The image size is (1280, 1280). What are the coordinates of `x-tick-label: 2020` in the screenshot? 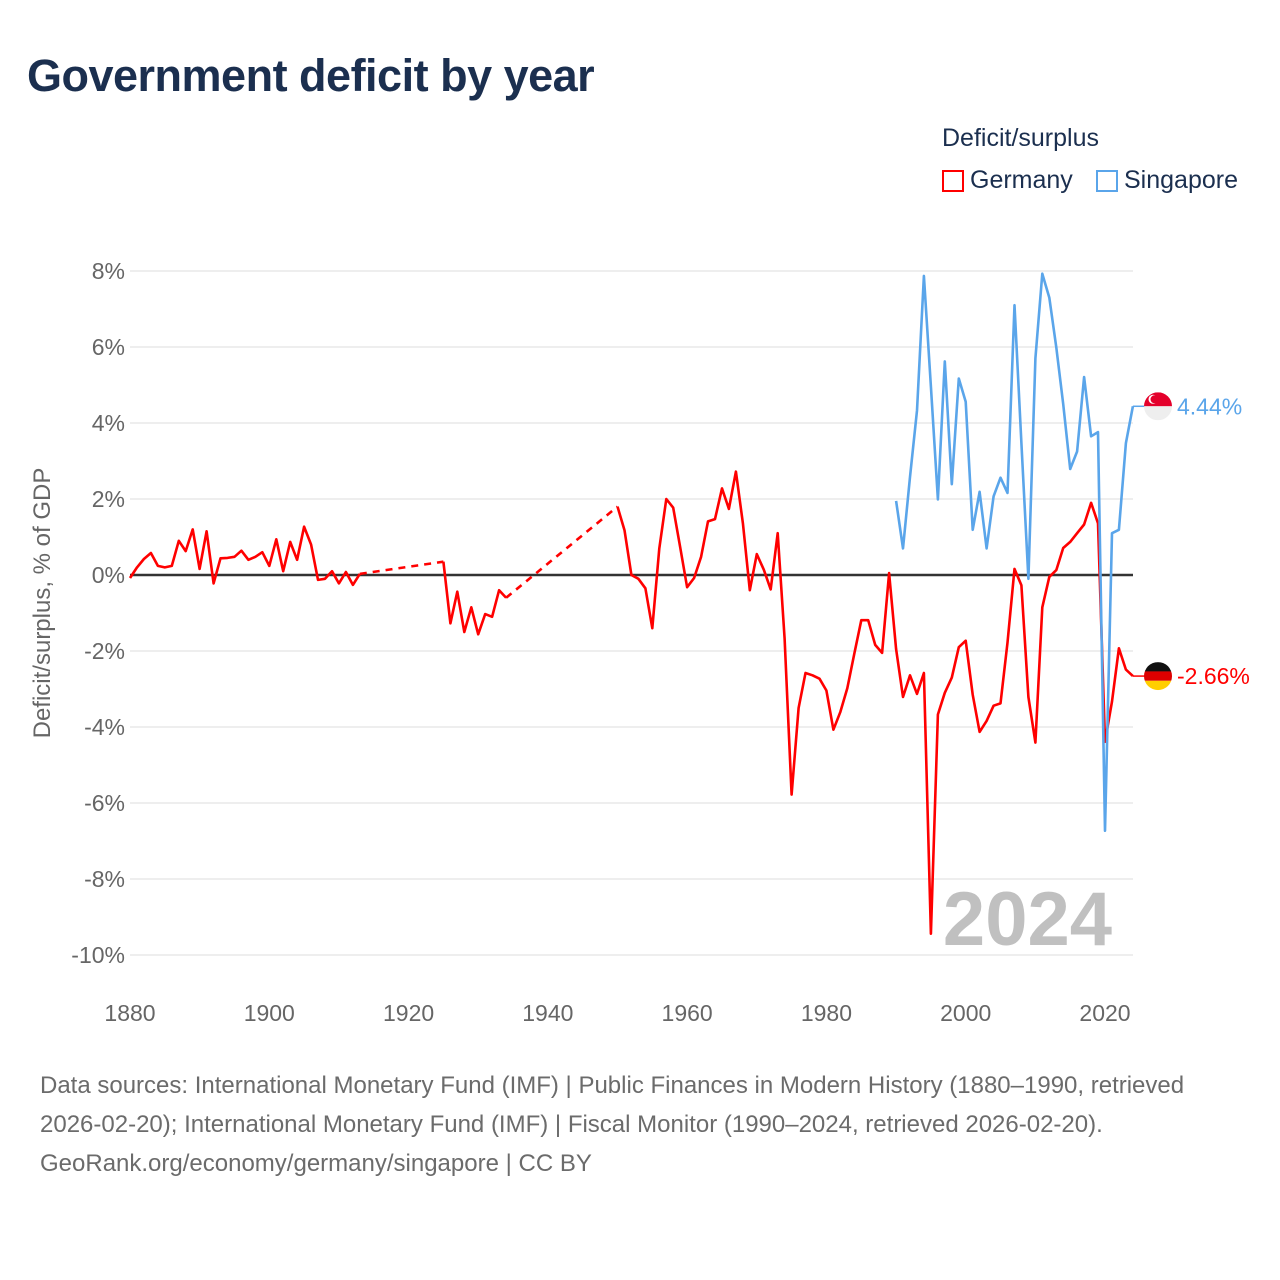 It's located at (1104, 1013).